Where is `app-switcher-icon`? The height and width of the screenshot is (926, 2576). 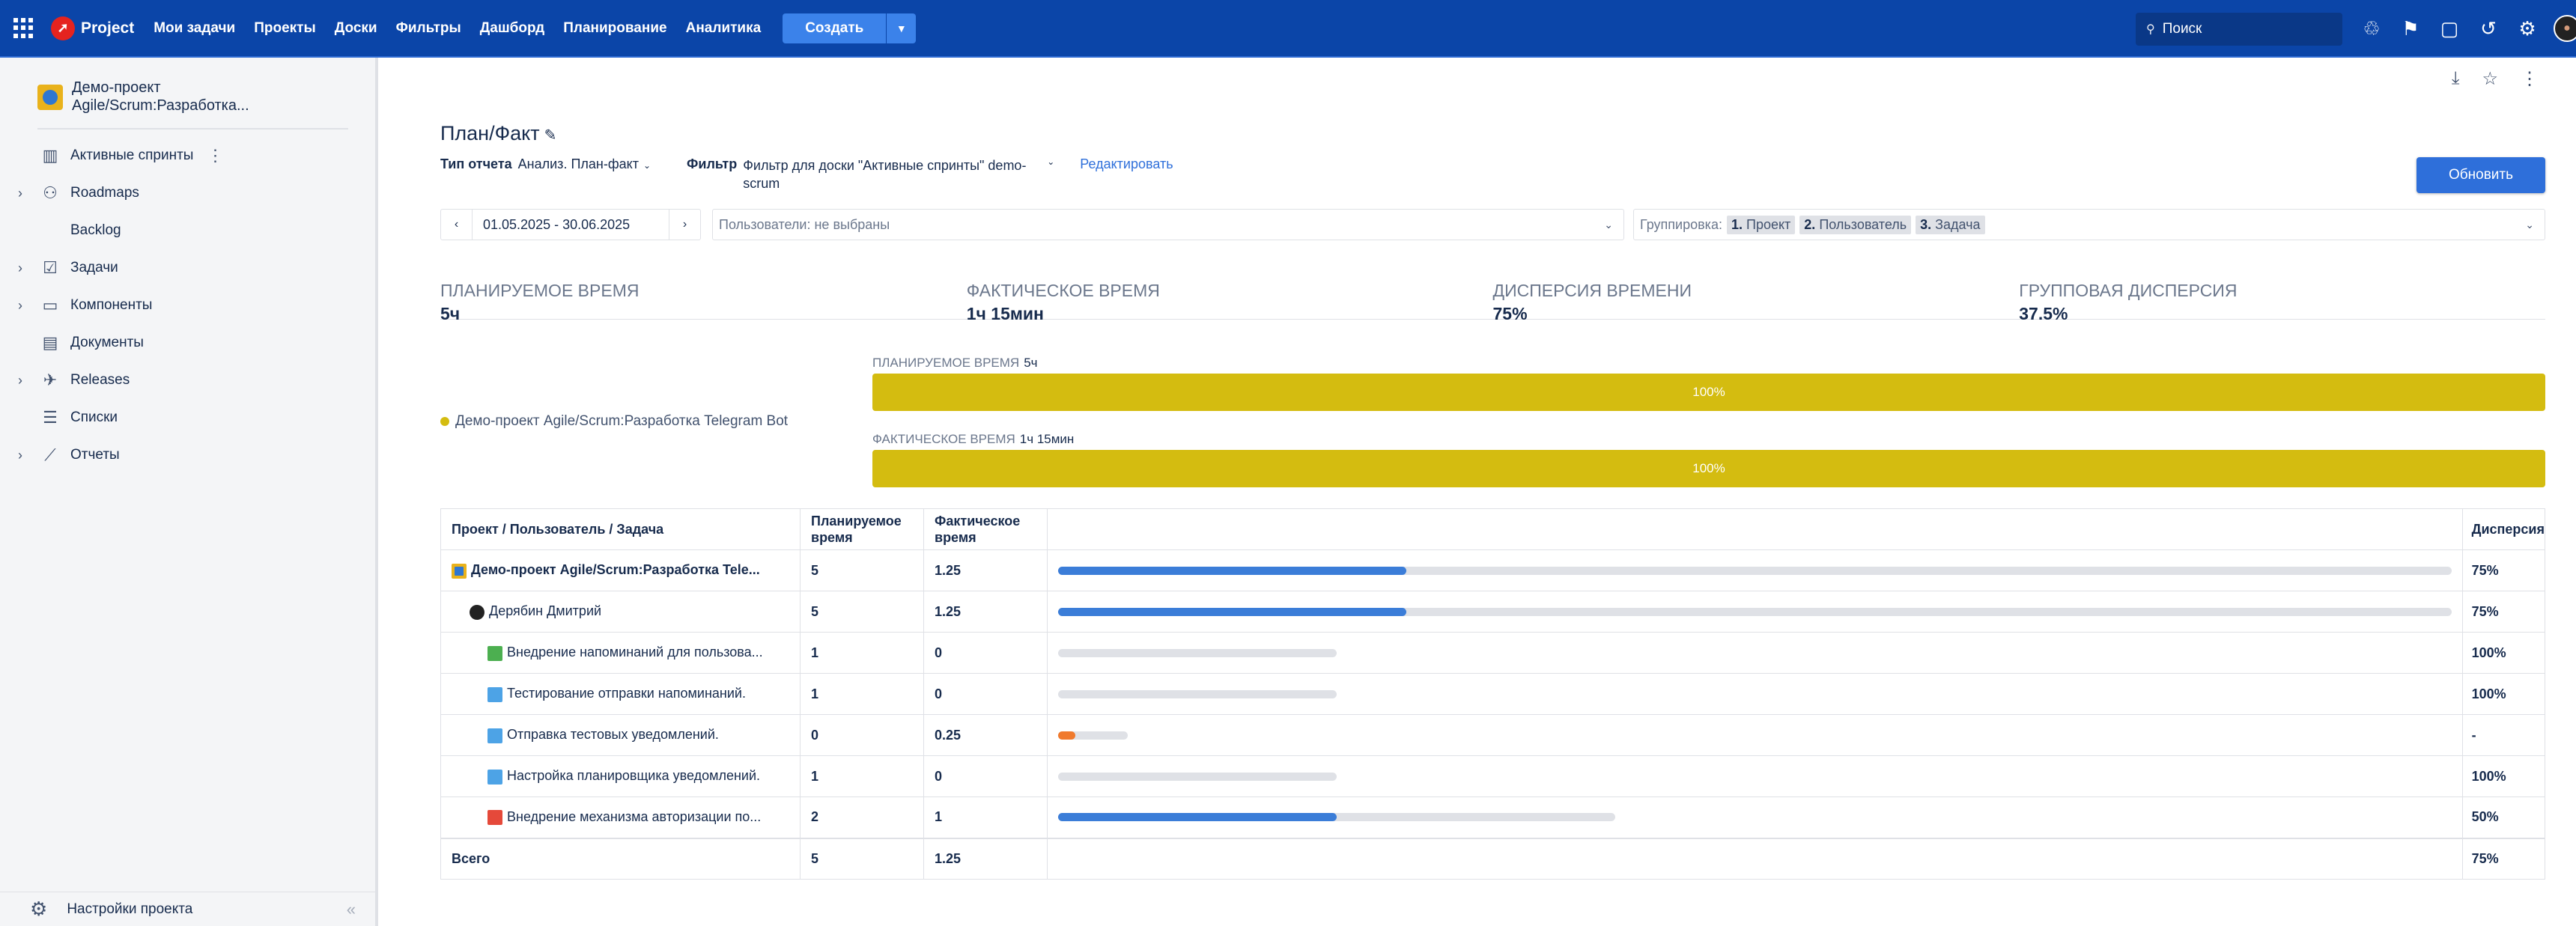 app-switcher-icon is located at coordinates (23, 28).